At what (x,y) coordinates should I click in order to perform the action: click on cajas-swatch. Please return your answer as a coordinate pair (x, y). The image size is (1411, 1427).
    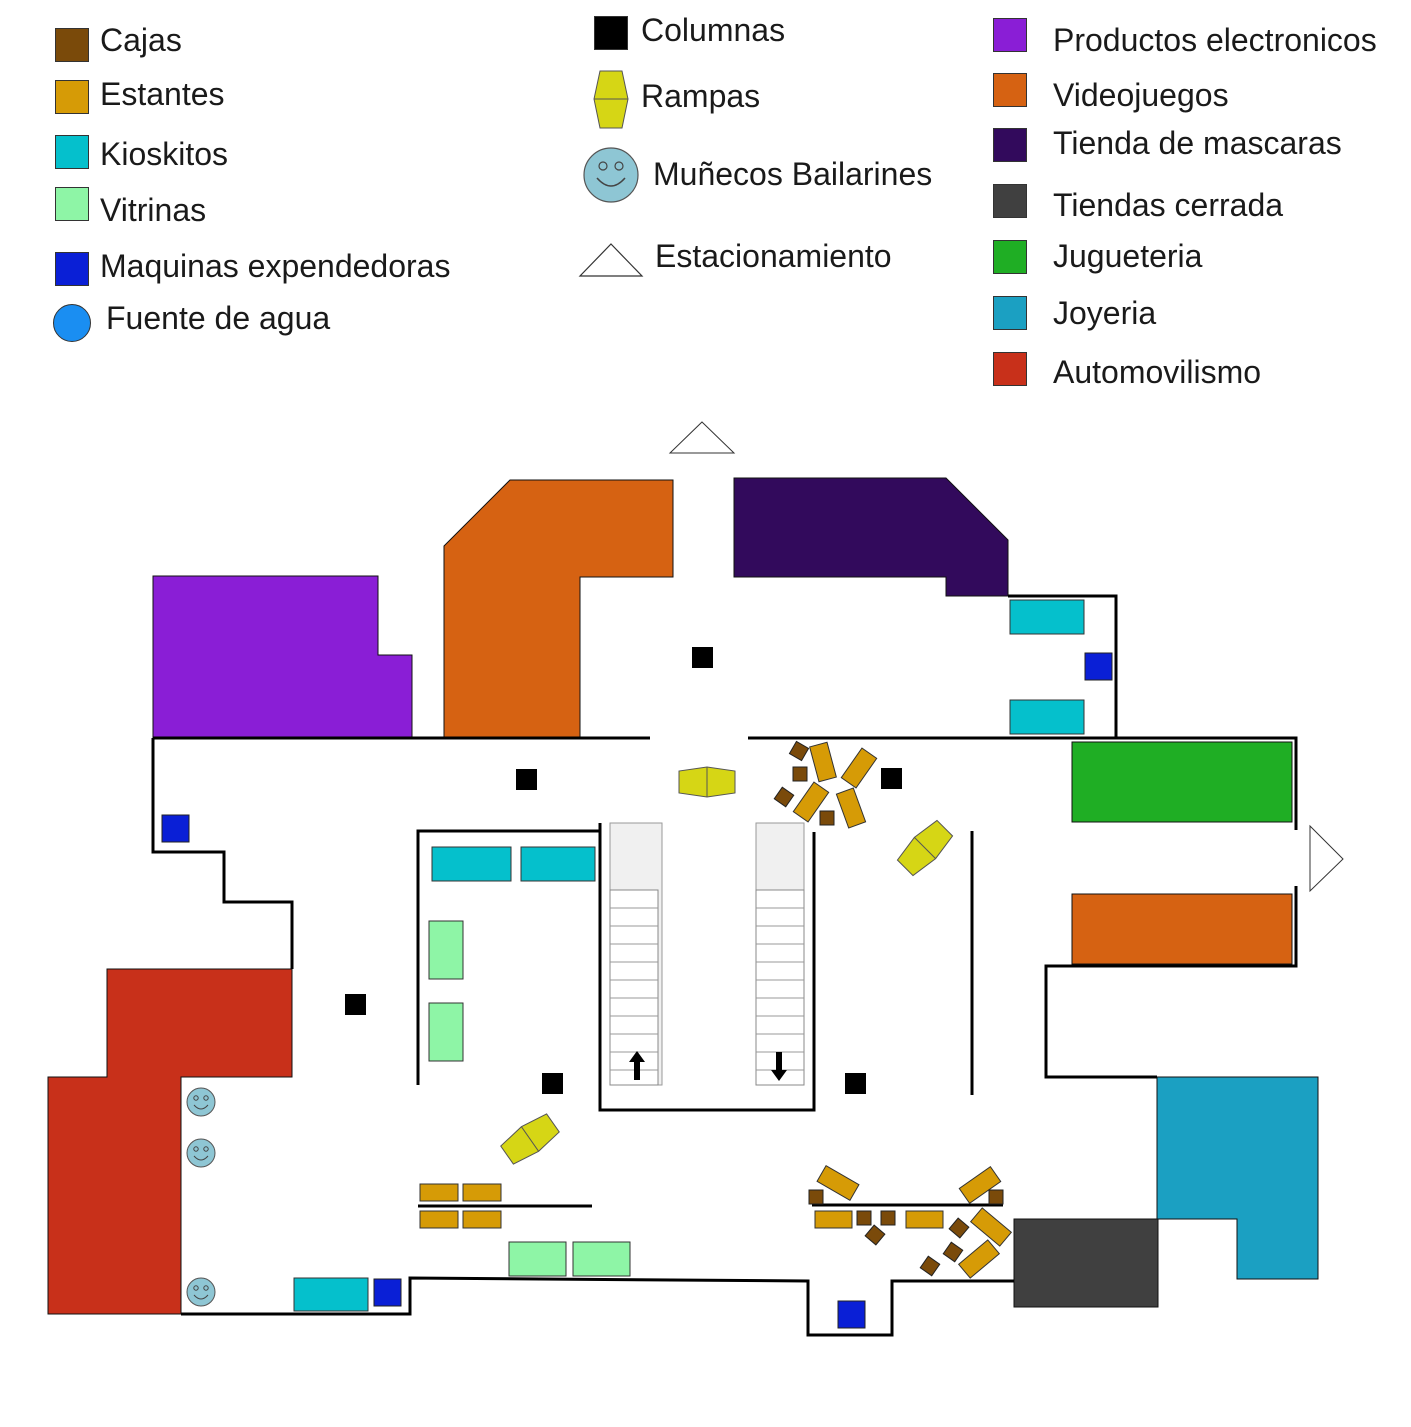
    Looking at the image, I should click on (72, 45).